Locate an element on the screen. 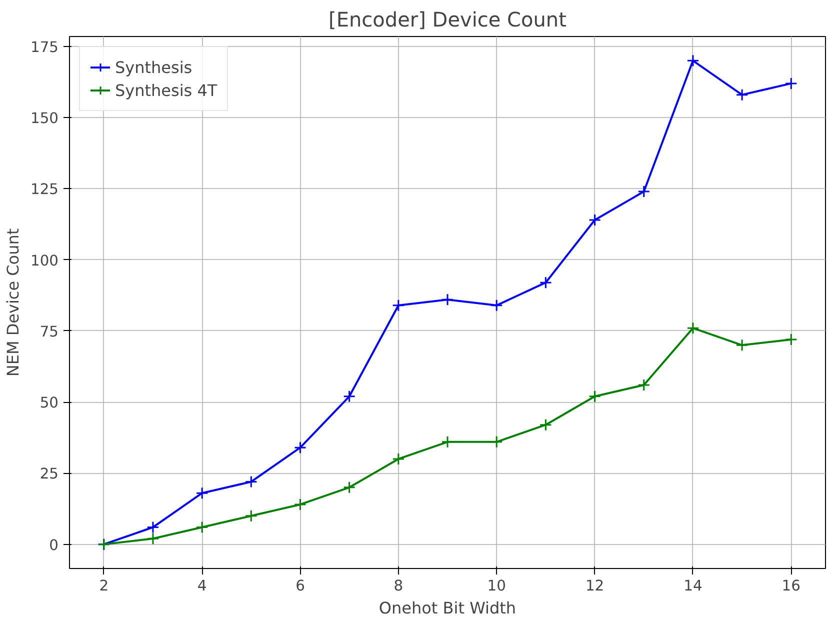 This screenshot has height=625, width=835. x-tick-label: 10 is located at coordinates (496, 586).